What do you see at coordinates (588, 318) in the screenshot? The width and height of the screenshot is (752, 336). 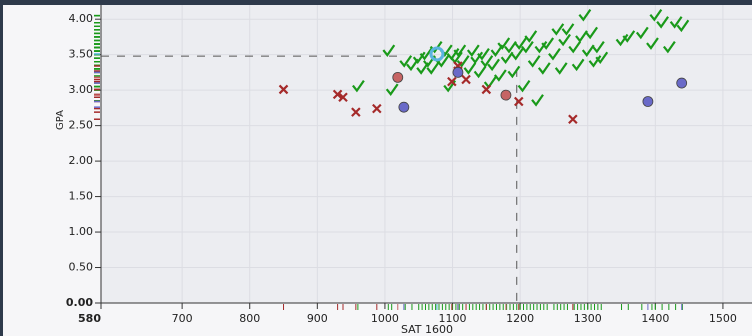 I see `x-tick-label: 1300` at bounding box center [588, 318].